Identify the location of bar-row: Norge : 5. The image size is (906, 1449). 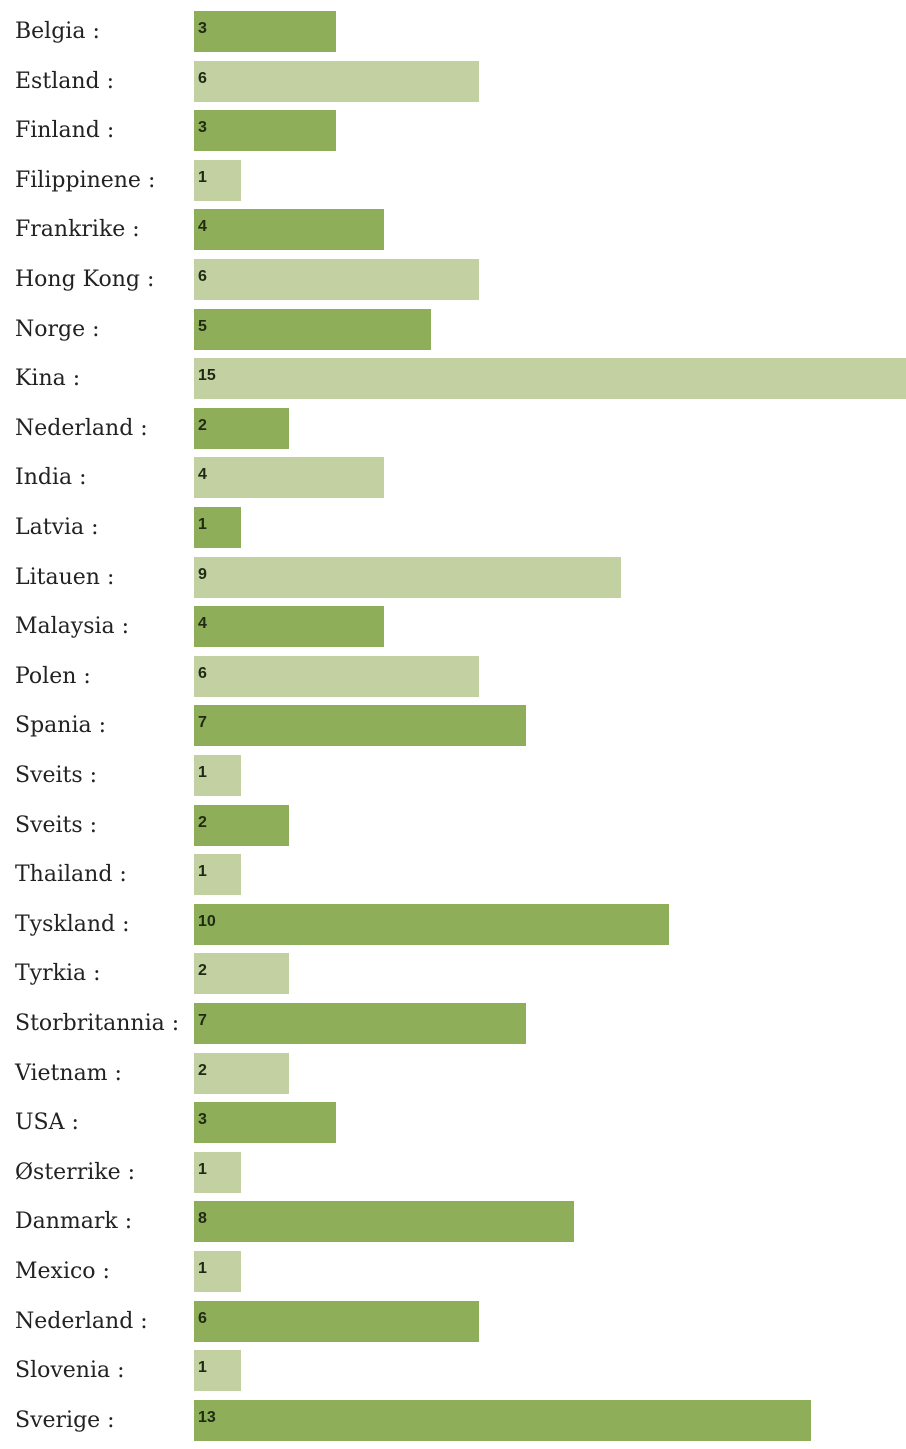
(453, 333).